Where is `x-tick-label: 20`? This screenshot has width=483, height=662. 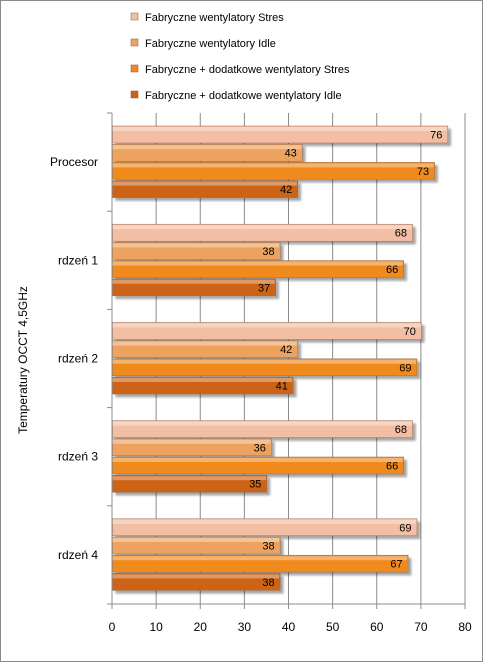
x-tick-label: 20 is located at coordinates (201, 627).